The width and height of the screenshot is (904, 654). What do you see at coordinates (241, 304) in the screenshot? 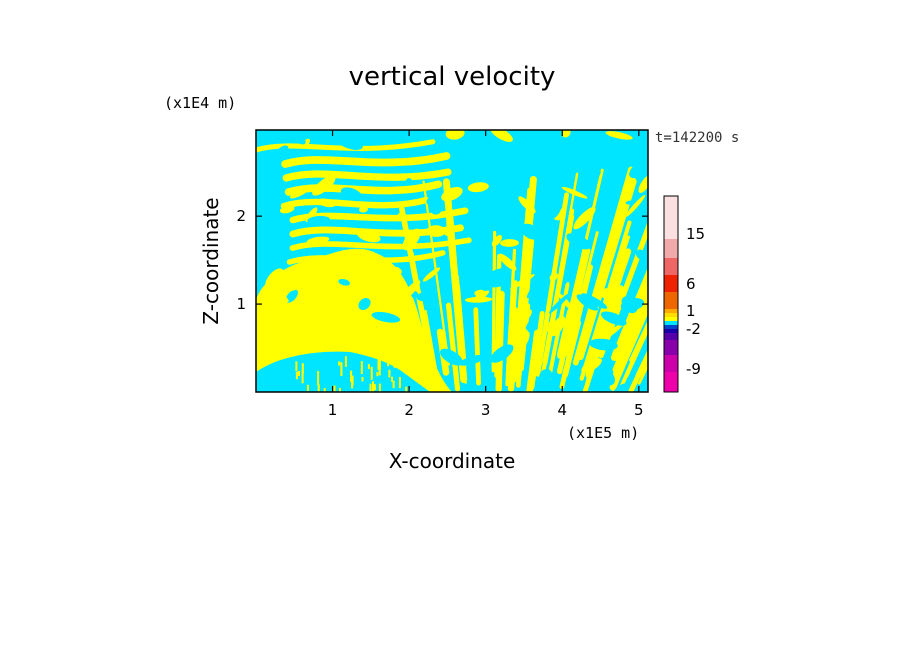
I see `y-tick-label: 1` at bounding box center [241, 304].